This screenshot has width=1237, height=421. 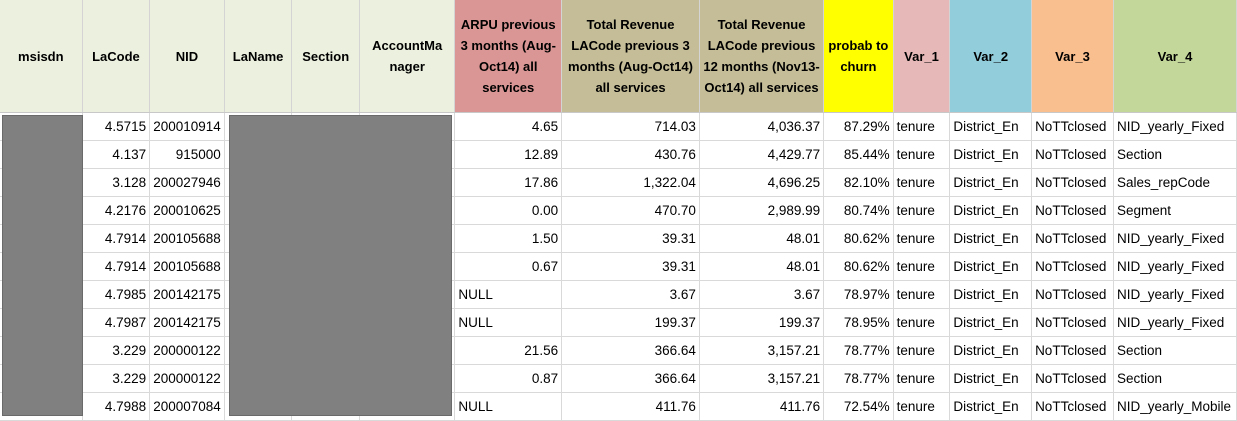 I want to click on header-var-4: Var_4, so click(x=1175, y=56).